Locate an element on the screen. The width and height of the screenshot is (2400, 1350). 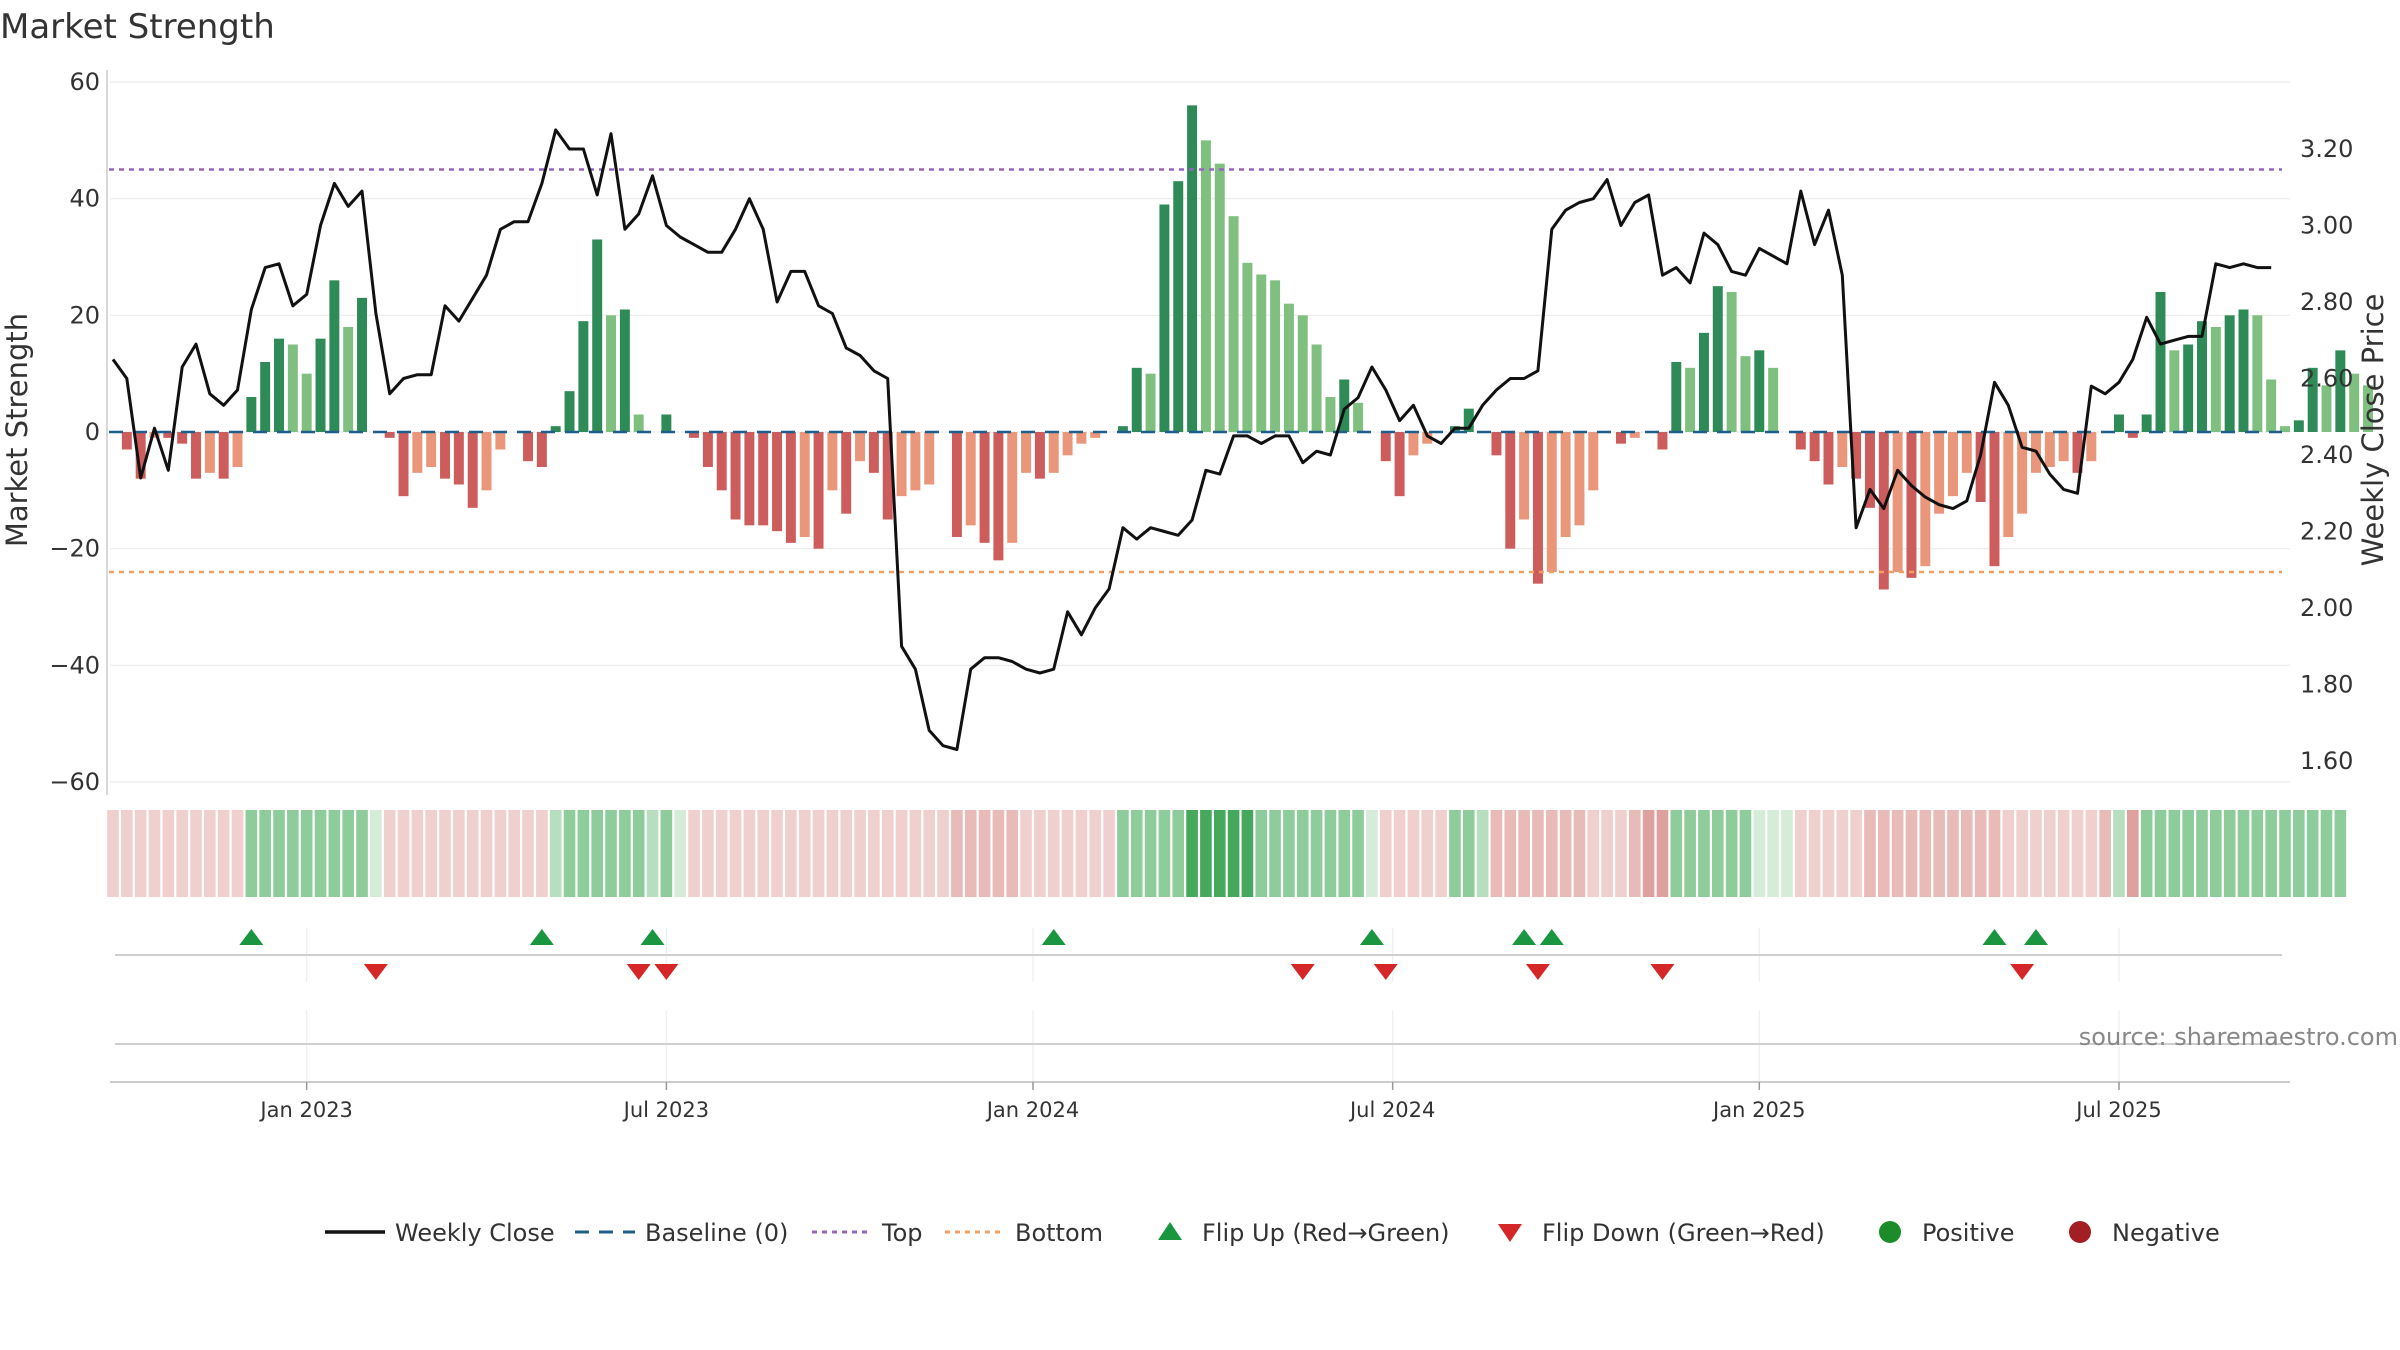
left-axis-ticks: 60 40 20 0 −20 −40 −60 is located at coordinates (74, 432).